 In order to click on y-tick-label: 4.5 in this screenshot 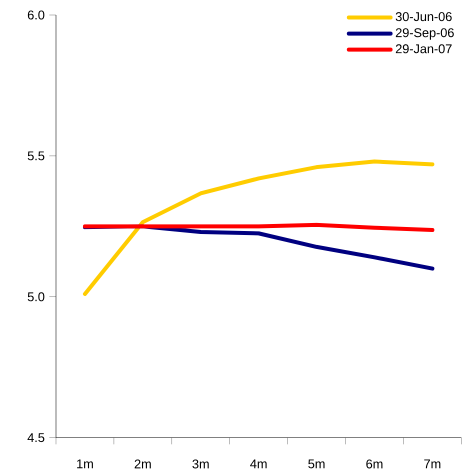, I will do `click(36, 437)`.